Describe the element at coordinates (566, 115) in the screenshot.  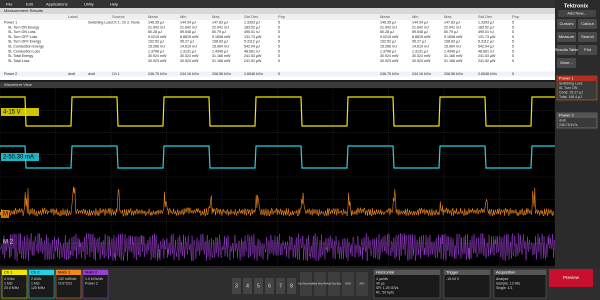
I see `badge-title: Power 2` at that location.